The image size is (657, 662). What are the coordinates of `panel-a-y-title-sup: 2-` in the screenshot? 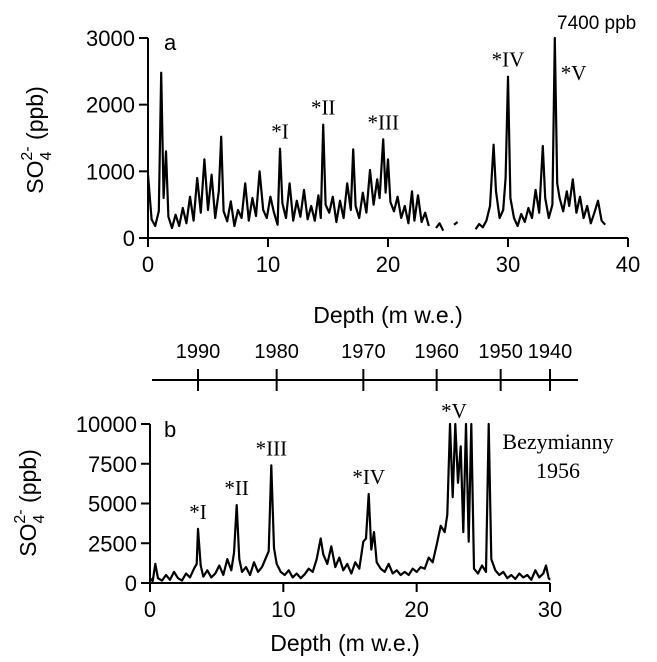 It's located at (27, 153).